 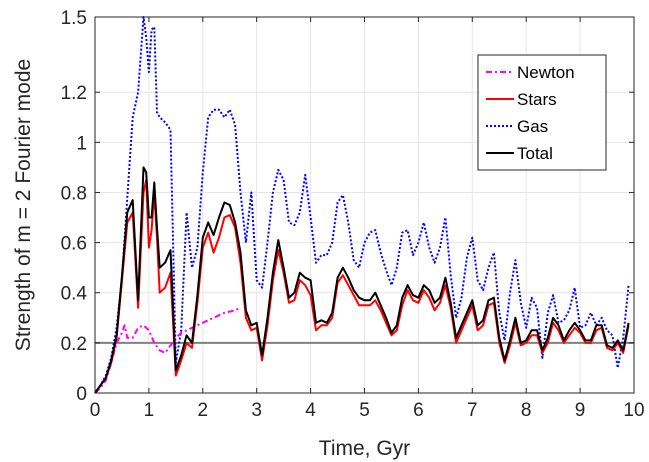 What do you see at coordinates (364, 448) in the screenshot?
I see `x-axis-label: Time, Gyr` at bounding box center [364, 448].